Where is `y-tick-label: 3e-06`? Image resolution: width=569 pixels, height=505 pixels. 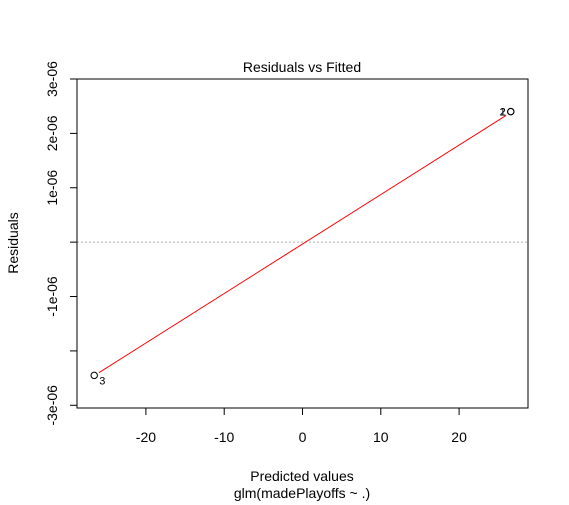 y-tick-label: 3e-06 is located at coordinates (52, 79).